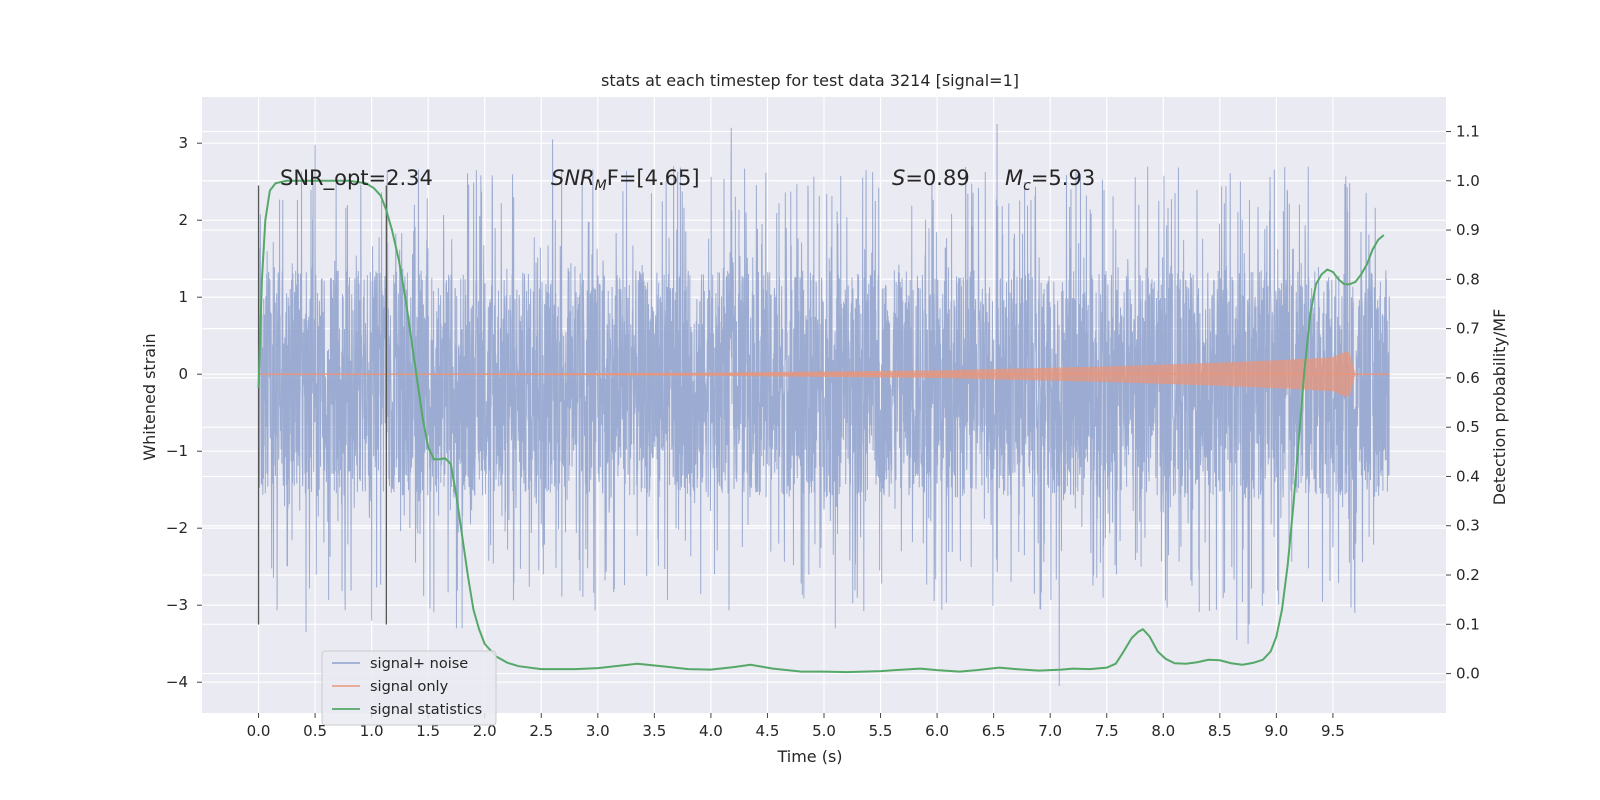  Describe the element at coordinates (1050, 731) in the screenshot. I see `x-tick-label: 7.0` at that location.